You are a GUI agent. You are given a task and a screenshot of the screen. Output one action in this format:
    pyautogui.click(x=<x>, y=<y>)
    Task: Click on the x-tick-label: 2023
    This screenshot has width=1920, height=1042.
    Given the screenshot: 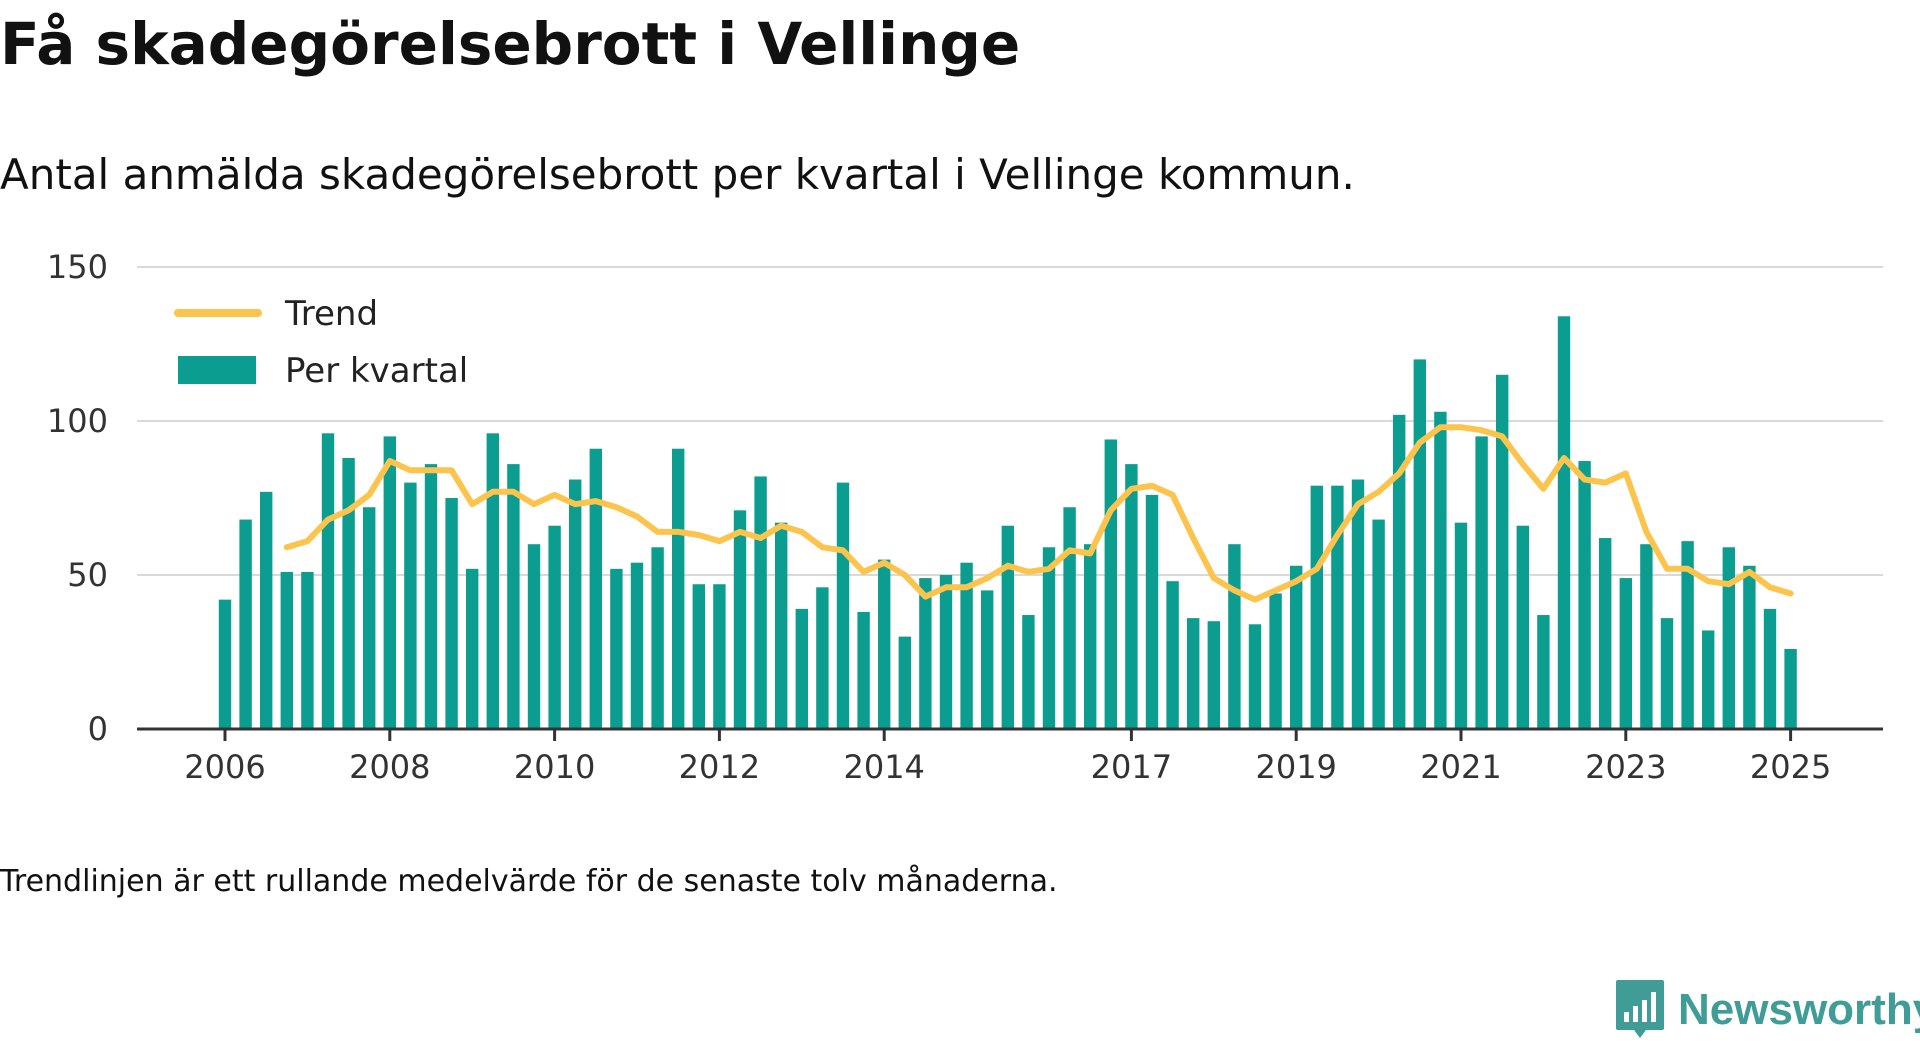 What is the action you would take?
    pyautogui.click(x=1625, y=767)
    